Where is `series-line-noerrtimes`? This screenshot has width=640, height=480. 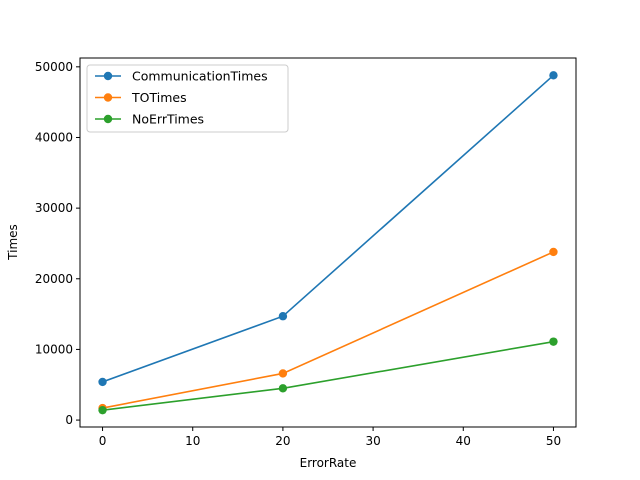 series-line-noerrtimes is located at coordinates (328, 375).